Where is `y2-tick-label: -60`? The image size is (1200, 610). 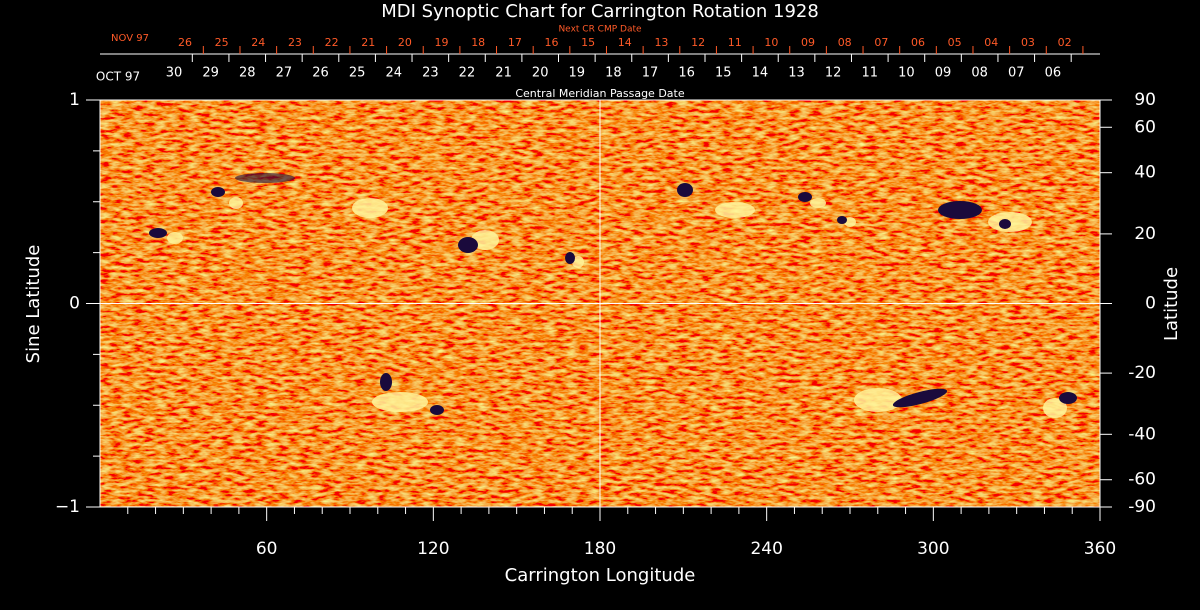 y2-tick-label: -60 is located at coordinates (1142, 480).